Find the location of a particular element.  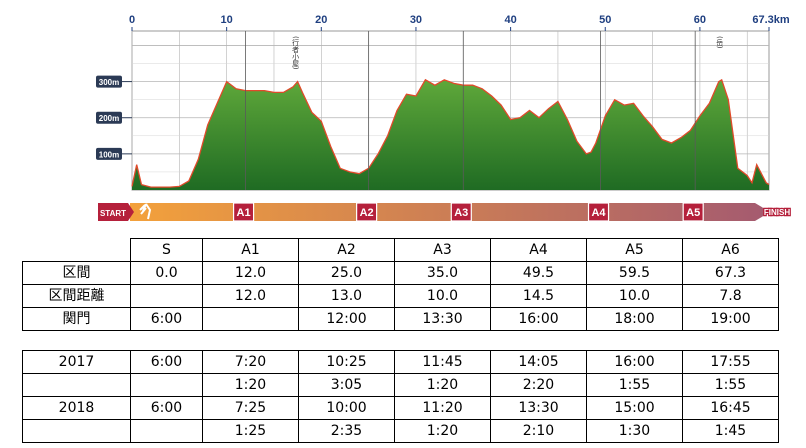

table-row: S A1 A2 A3 A4 A5 A6 is located at coordinates (401, 250).